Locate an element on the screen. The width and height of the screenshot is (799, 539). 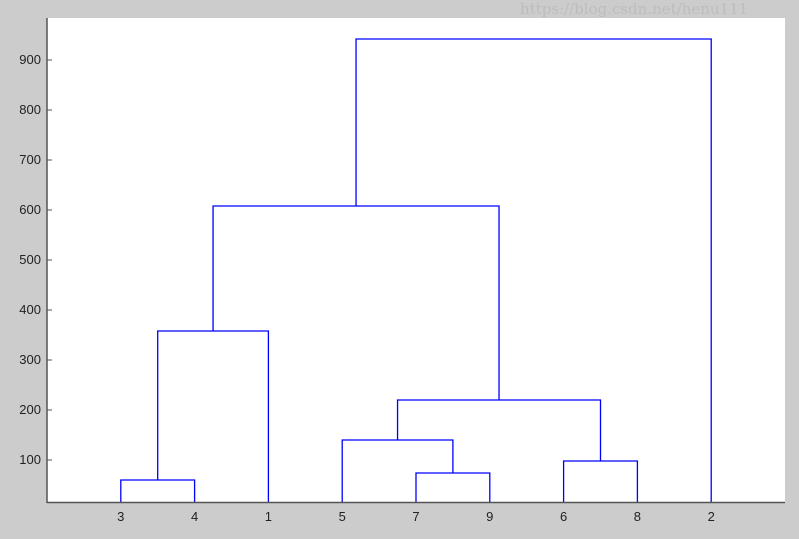
x-tick-label-leaf-4: 4 is located at coordinates (194, 516).